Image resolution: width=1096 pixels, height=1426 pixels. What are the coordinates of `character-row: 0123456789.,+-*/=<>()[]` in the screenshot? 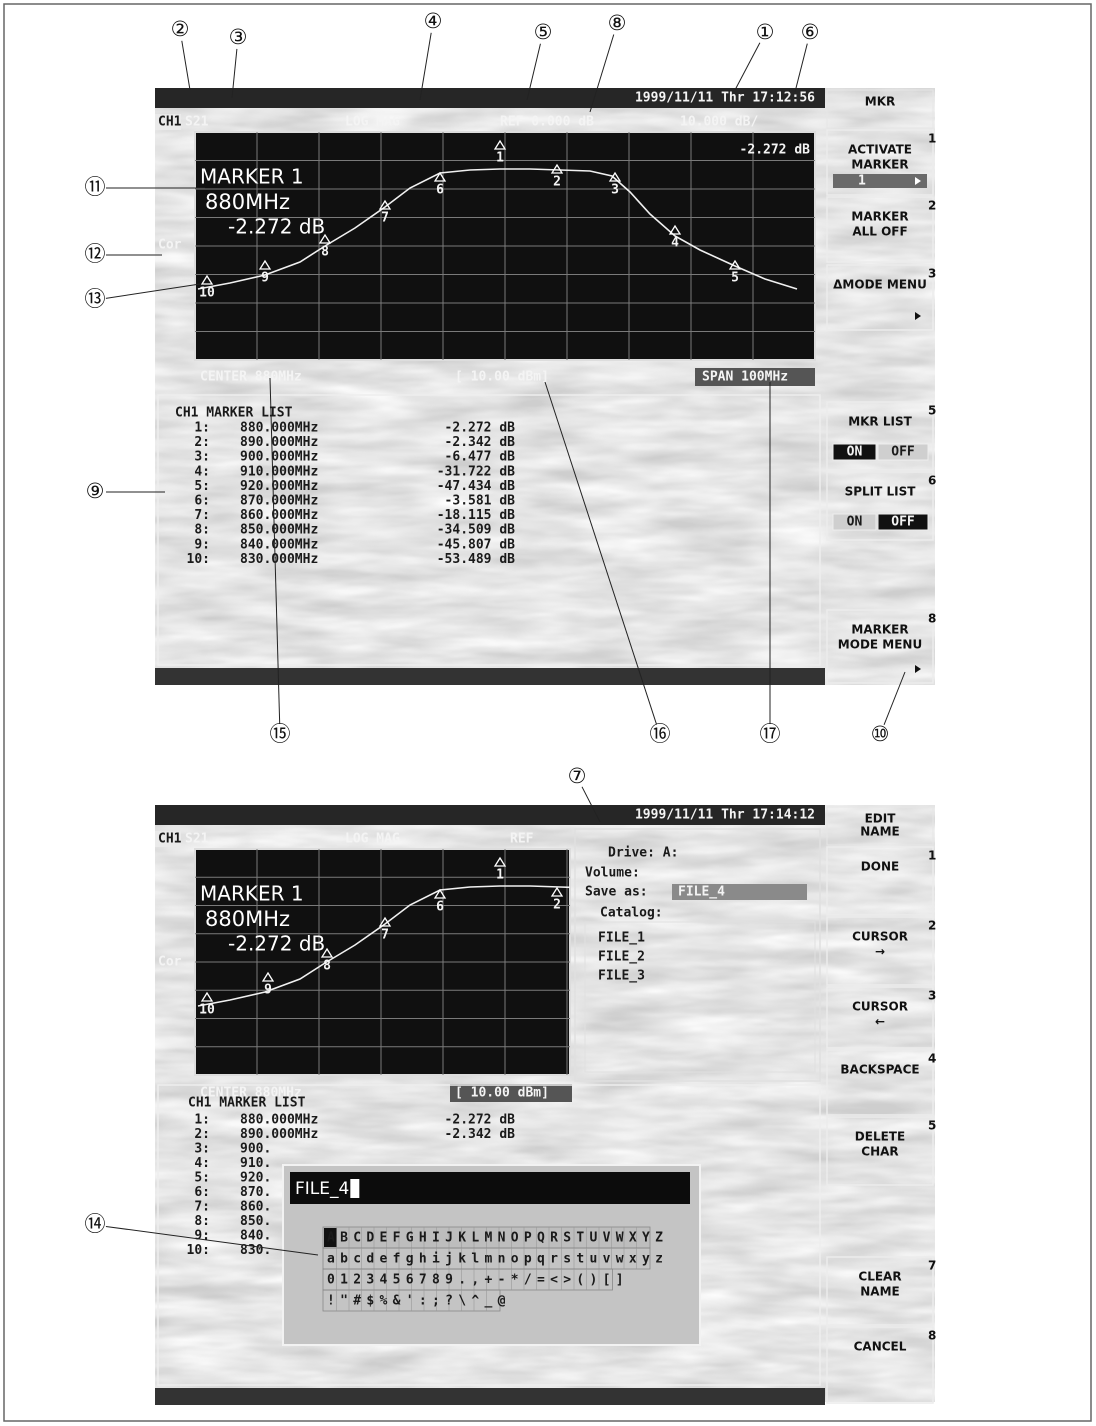 It's located at (478, 1280).